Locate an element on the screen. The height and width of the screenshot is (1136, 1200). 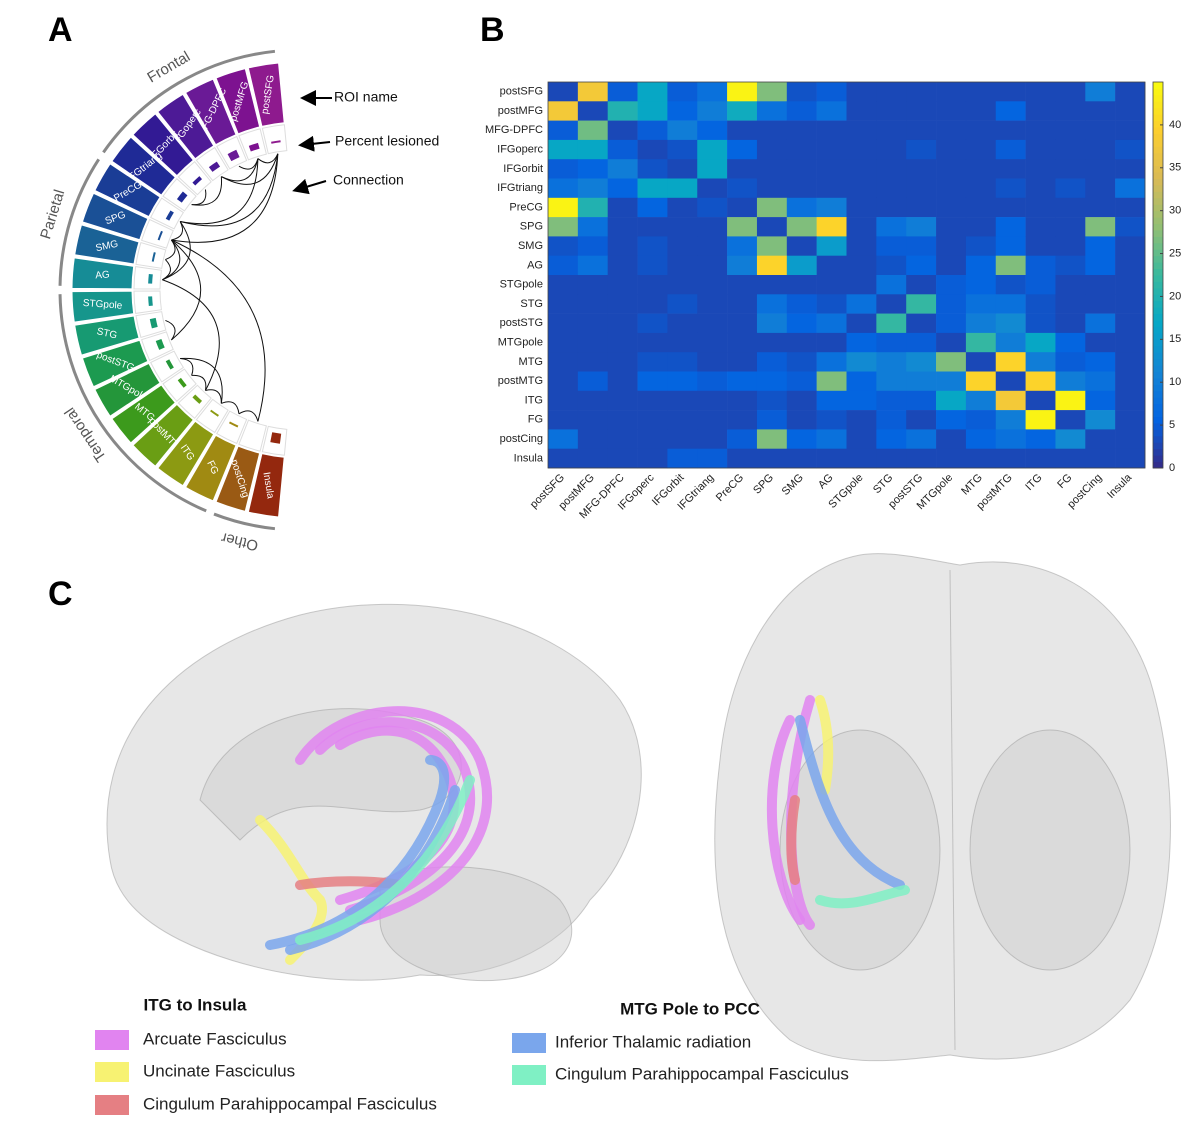
roi-label: STG is located at coordinates (107, 333).